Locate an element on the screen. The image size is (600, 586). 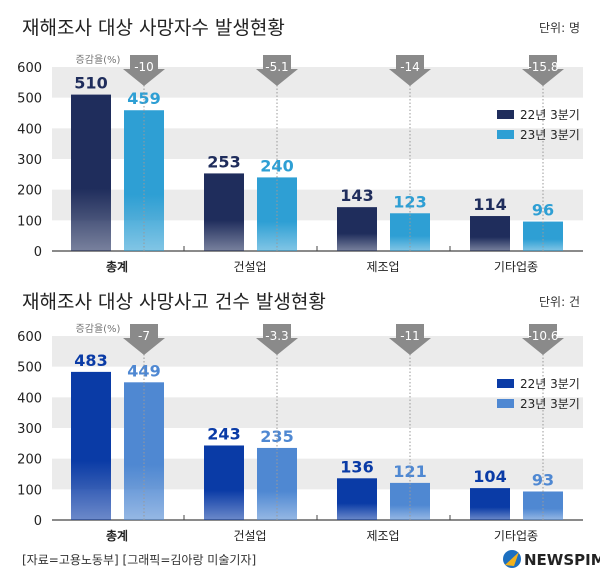
bar-value-label: 253 is located at coordinates (223, 161).